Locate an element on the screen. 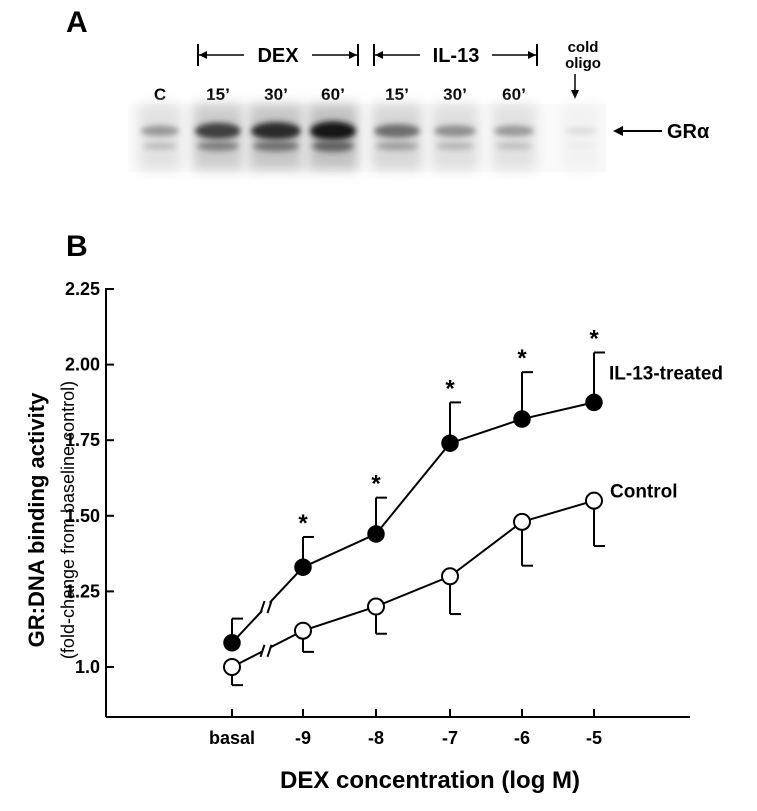  control-series-line is located at coordinates (413, 583).